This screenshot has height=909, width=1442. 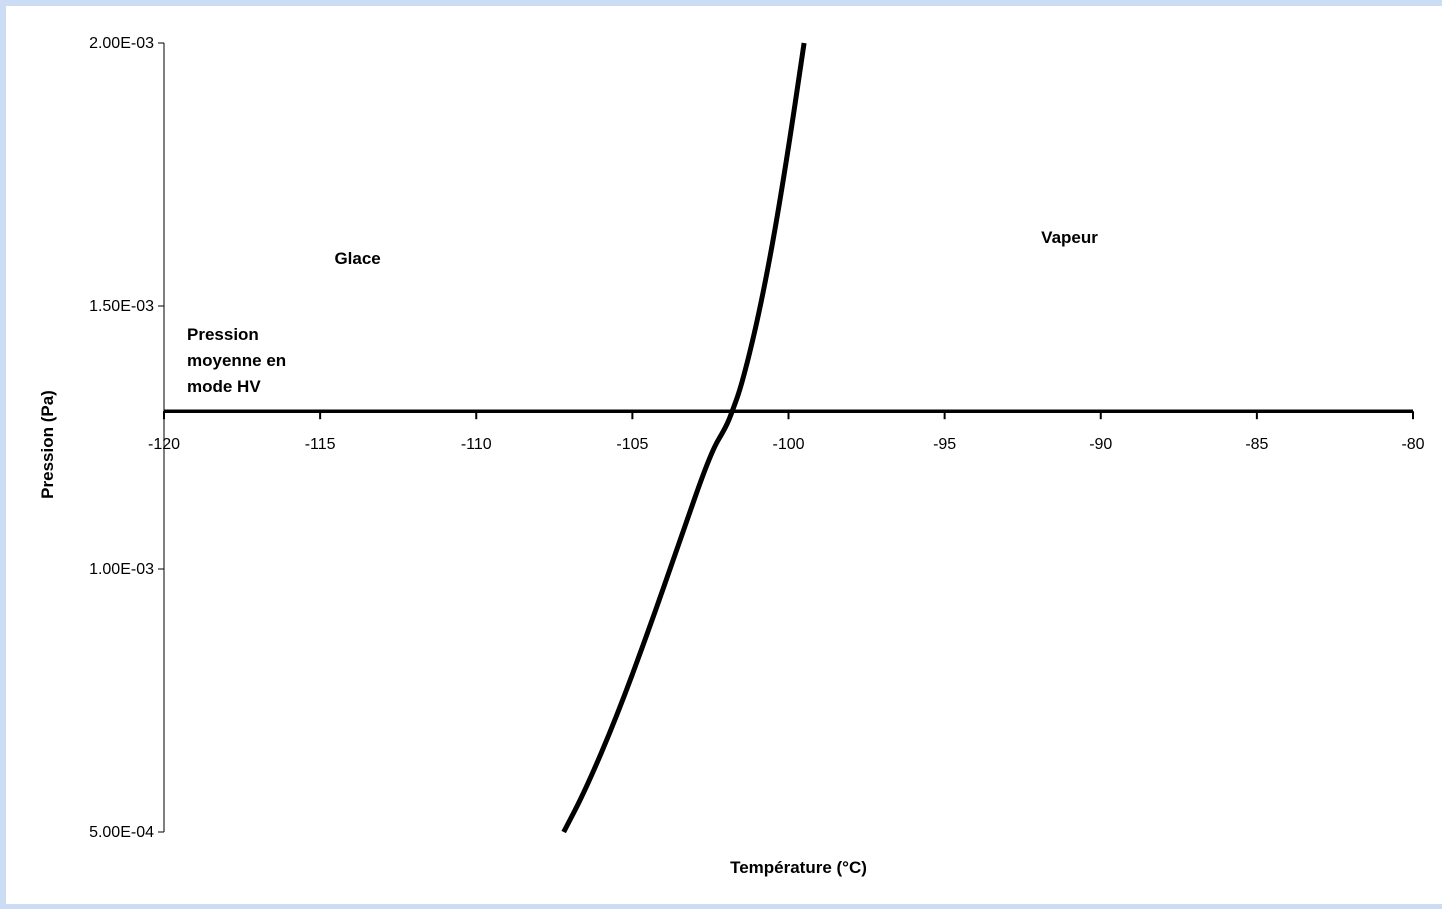 What do you see at coordinates (47, 444) in the screenshot?
I see `y-axis-title: Pression (Pa)` at bounding box center [47, 444].